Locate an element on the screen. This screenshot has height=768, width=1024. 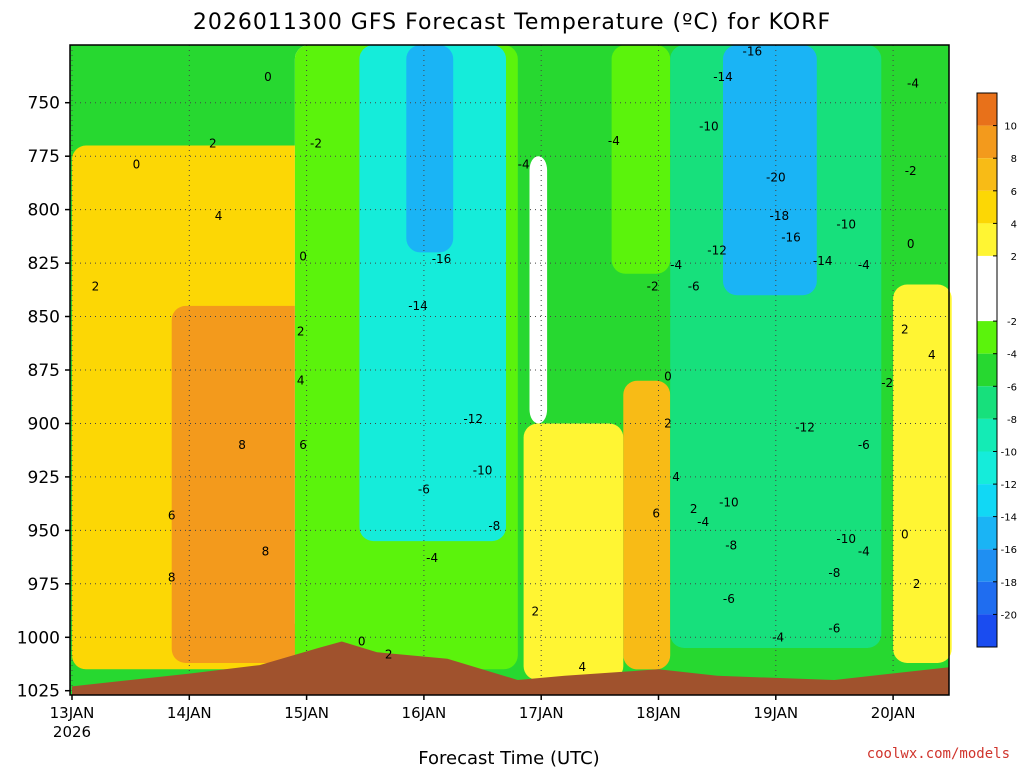
terrain-layer is located at coordinates (510, 668).